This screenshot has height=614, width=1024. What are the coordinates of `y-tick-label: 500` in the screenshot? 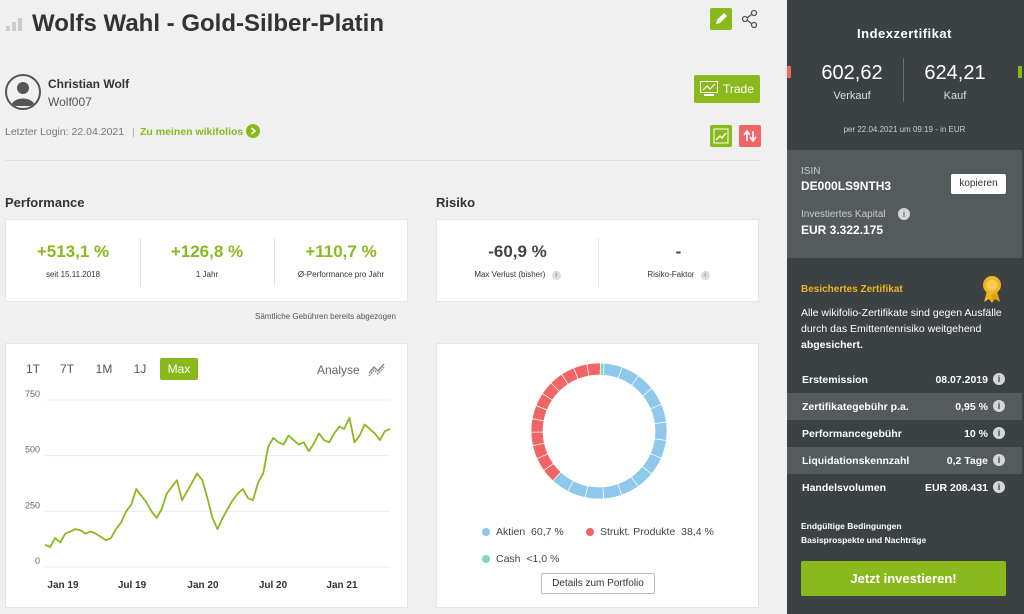 It's located at (32, 450).